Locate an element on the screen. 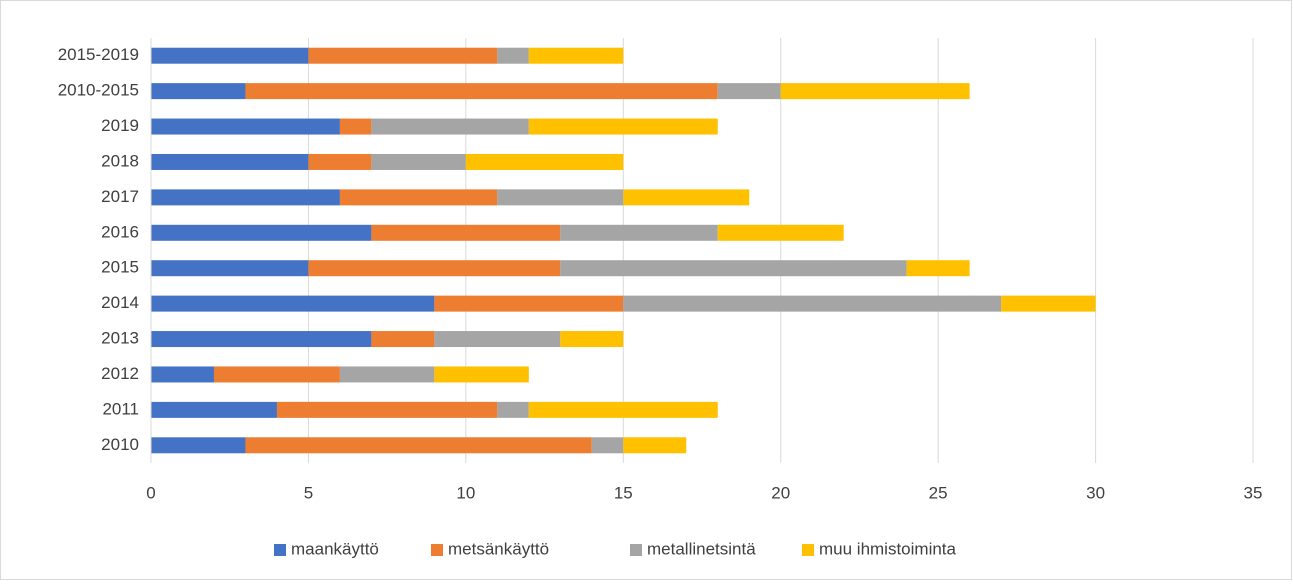 The image size is (1293, 586). y-tick-label: 2018 is located at coordinates (120, 160).